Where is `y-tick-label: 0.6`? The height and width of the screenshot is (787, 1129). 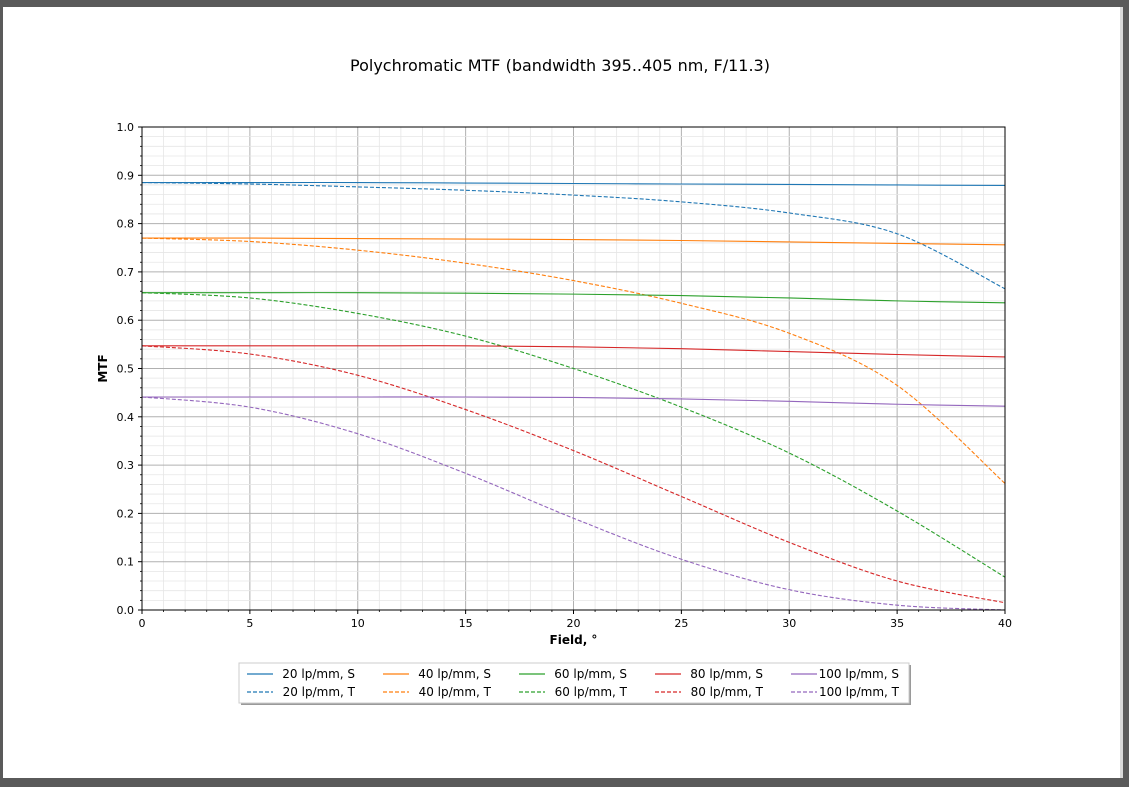
y-tick-label: 0.6 is located at coordinates (126, 320).